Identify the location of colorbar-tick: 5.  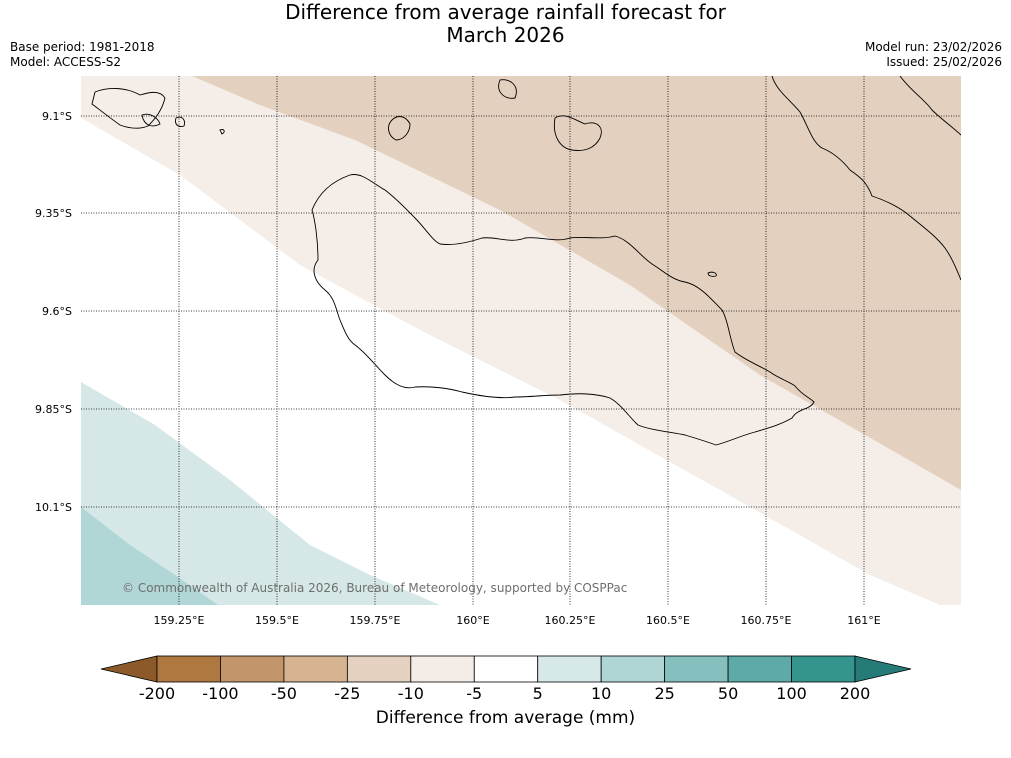
(538, 693).